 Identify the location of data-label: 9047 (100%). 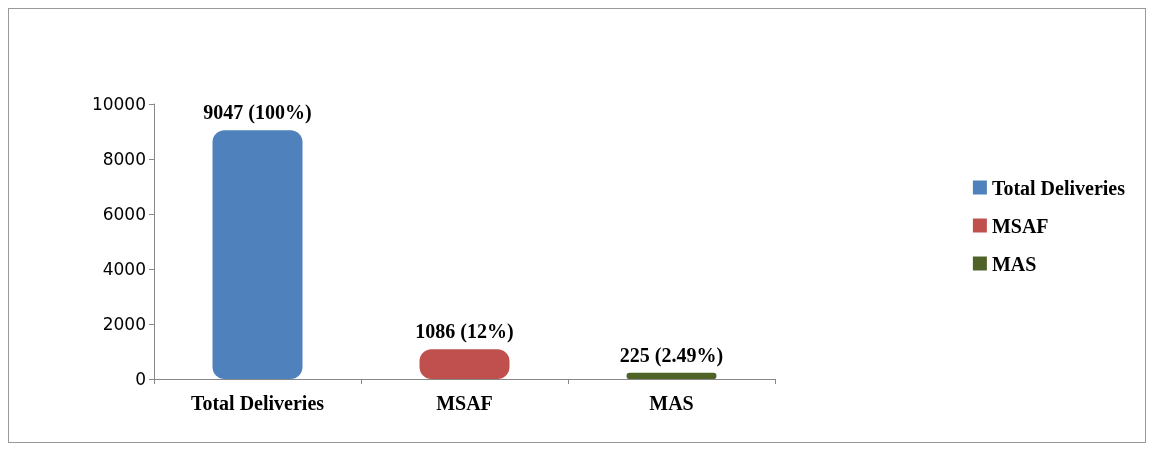
(257, 113).